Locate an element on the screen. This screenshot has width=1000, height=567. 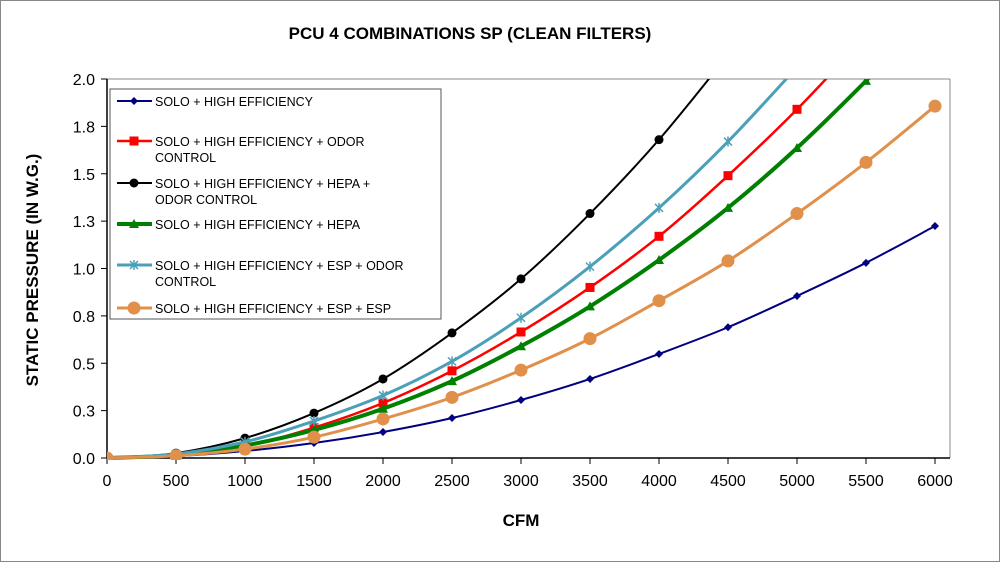
legend-label: ODOR CONTROL is located at coordinates (206, 200).